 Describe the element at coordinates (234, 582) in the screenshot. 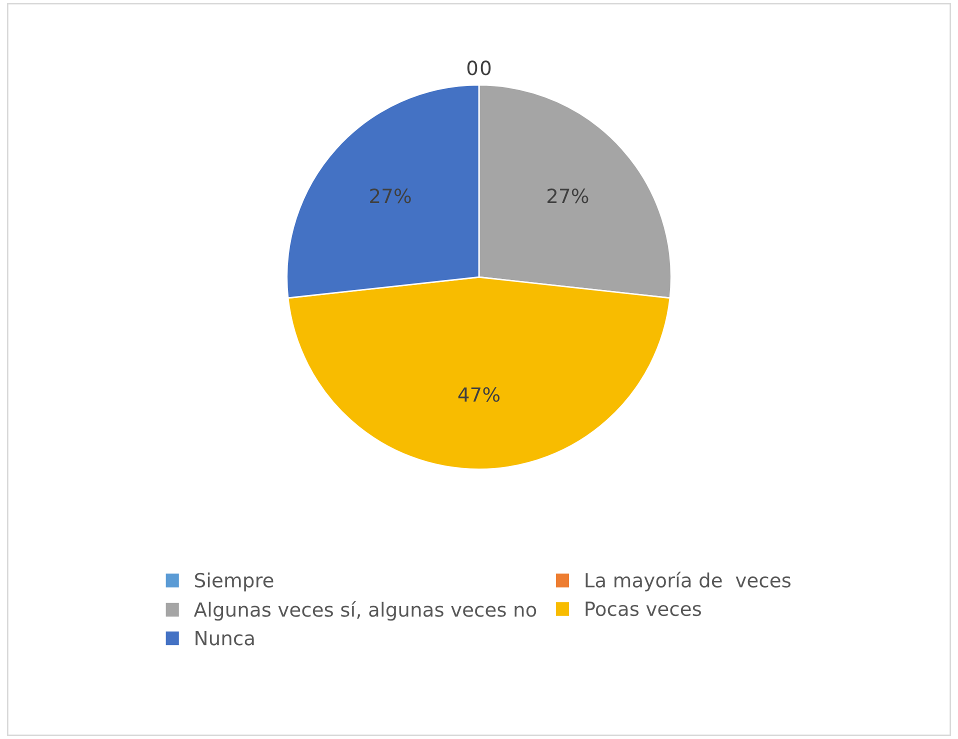

I see `legend-label: Siempre` at that location.